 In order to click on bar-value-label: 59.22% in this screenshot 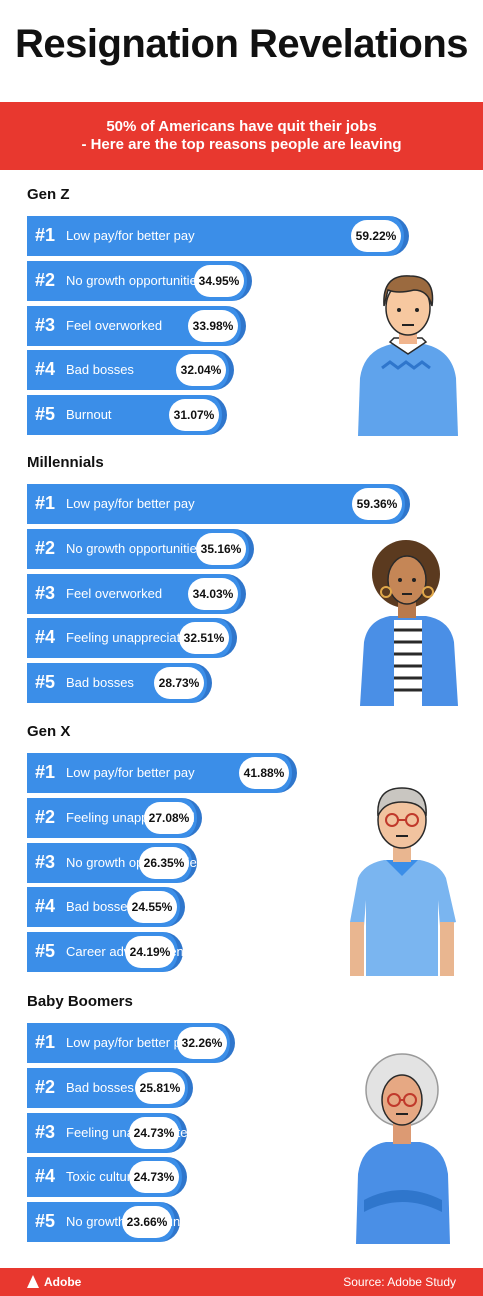, I will do `click(376, 236)`.